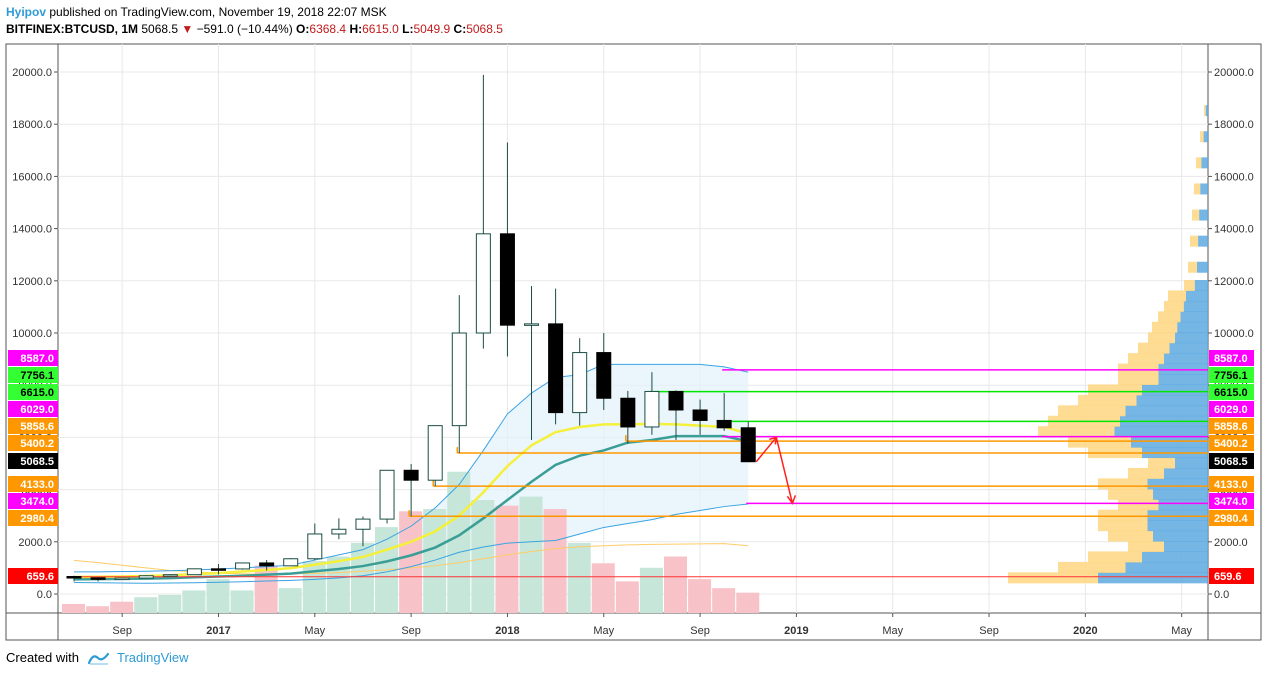 Image resolution: width=1267 pixels, height=677 pixels. I want to click on y-tick-right: 14000.0, so click(1234, 230).